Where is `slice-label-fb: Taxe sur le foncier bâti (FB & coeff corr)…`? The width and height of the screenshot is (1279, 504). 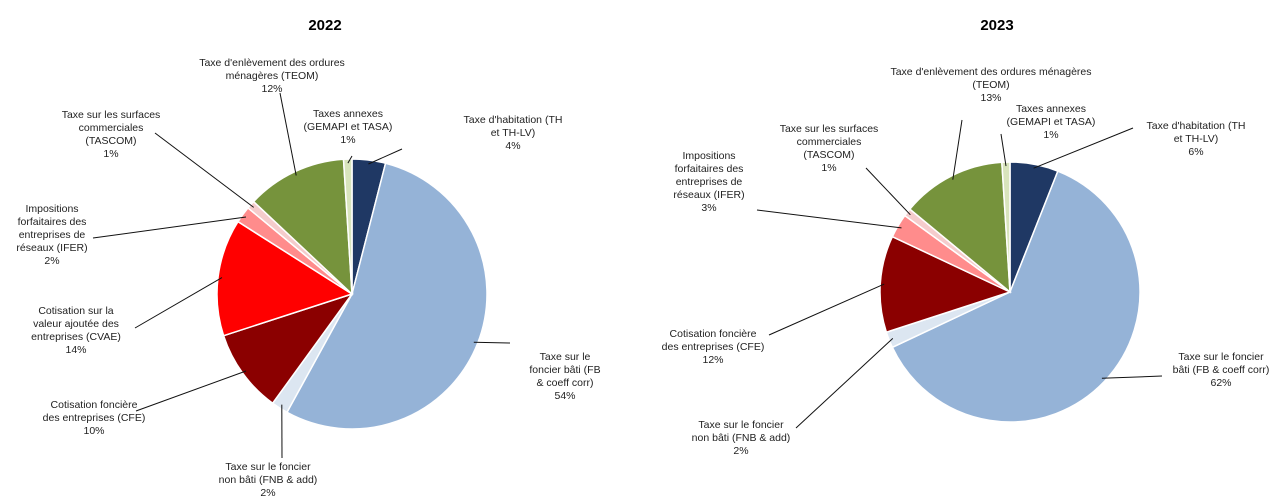 slice-label-fb: Taxe sur le foncier bâti (FB & coeff corr)… is located at coordinates (564, 376).